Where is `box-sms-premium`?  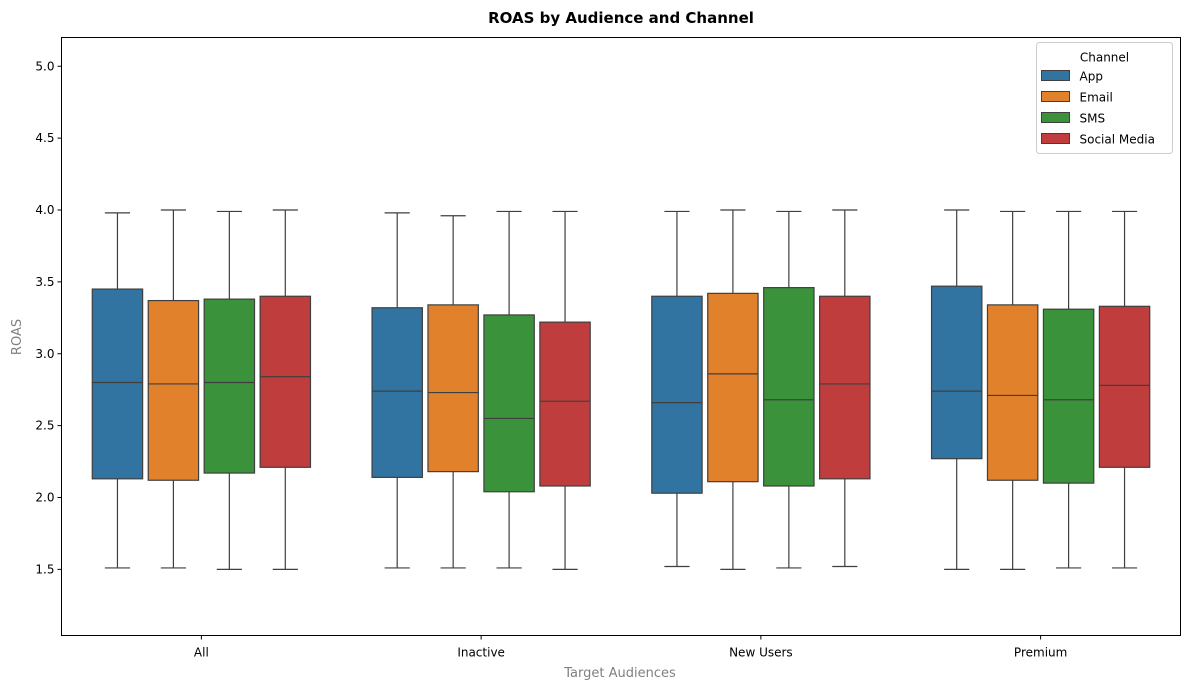
box-sms-premium is located at coordinates (1068, 389).